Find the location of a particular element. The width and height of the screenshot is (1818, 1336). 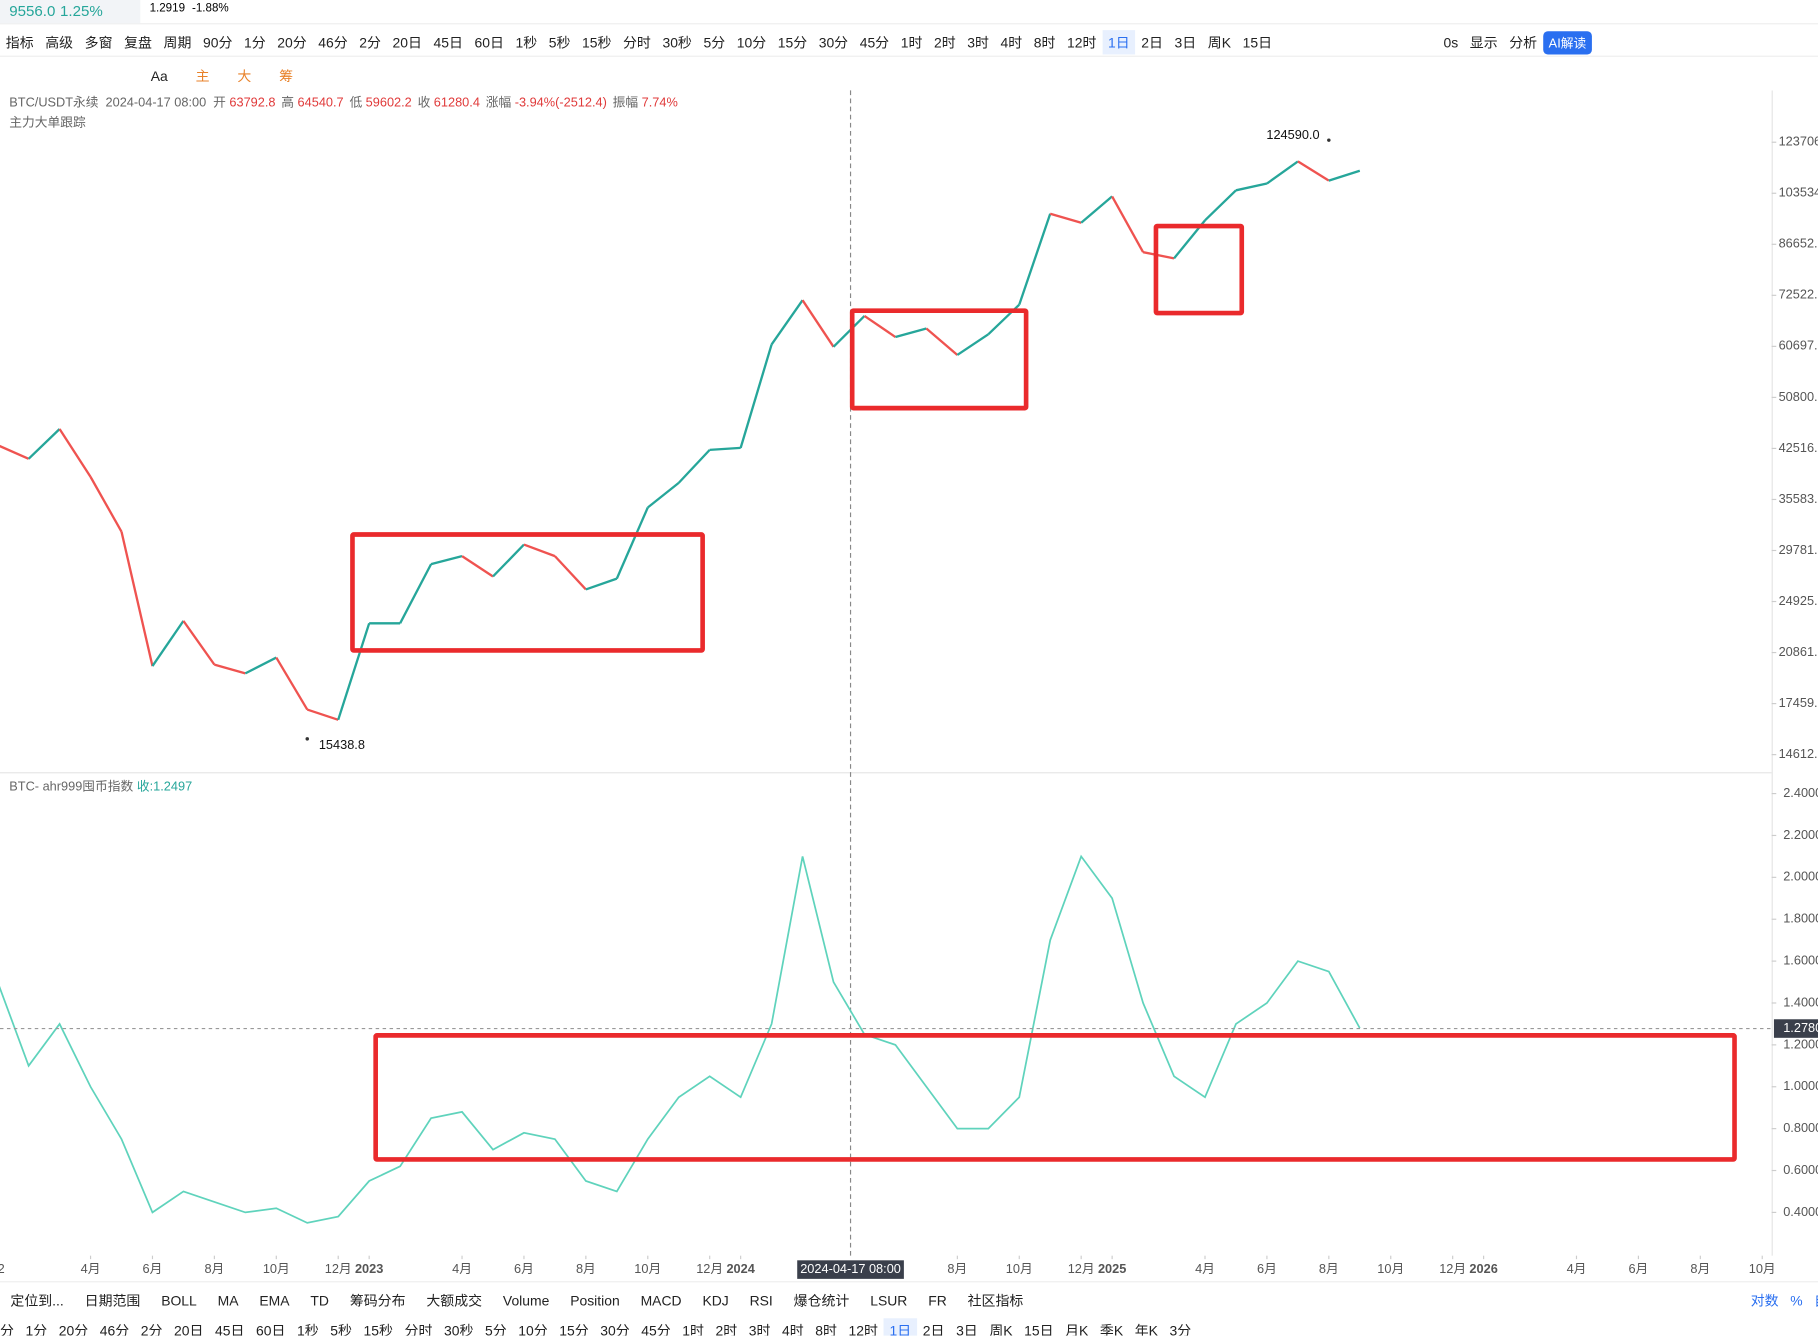

toolbar-item: 4时 is located at coordinates (1011, 43).